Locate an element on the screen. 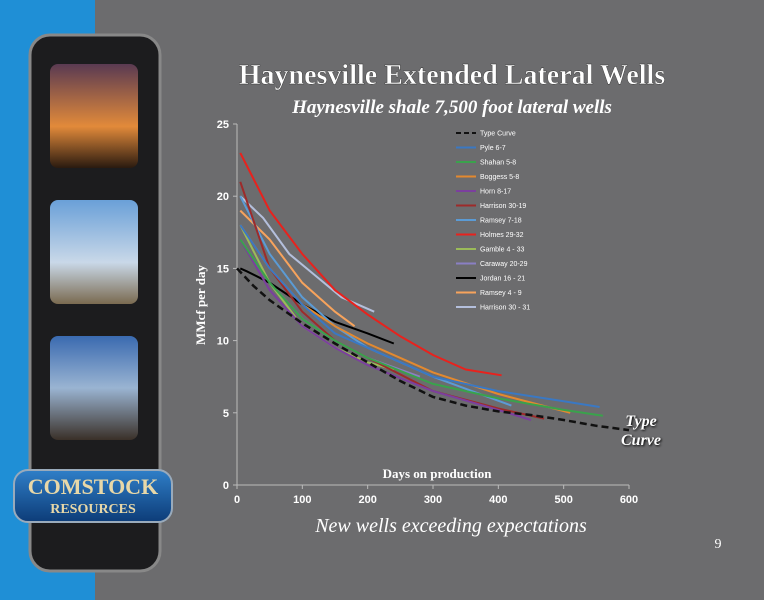 This screenshot has height=600, width=764. y-tick-label: 20 is located at coordinates (223, 197).